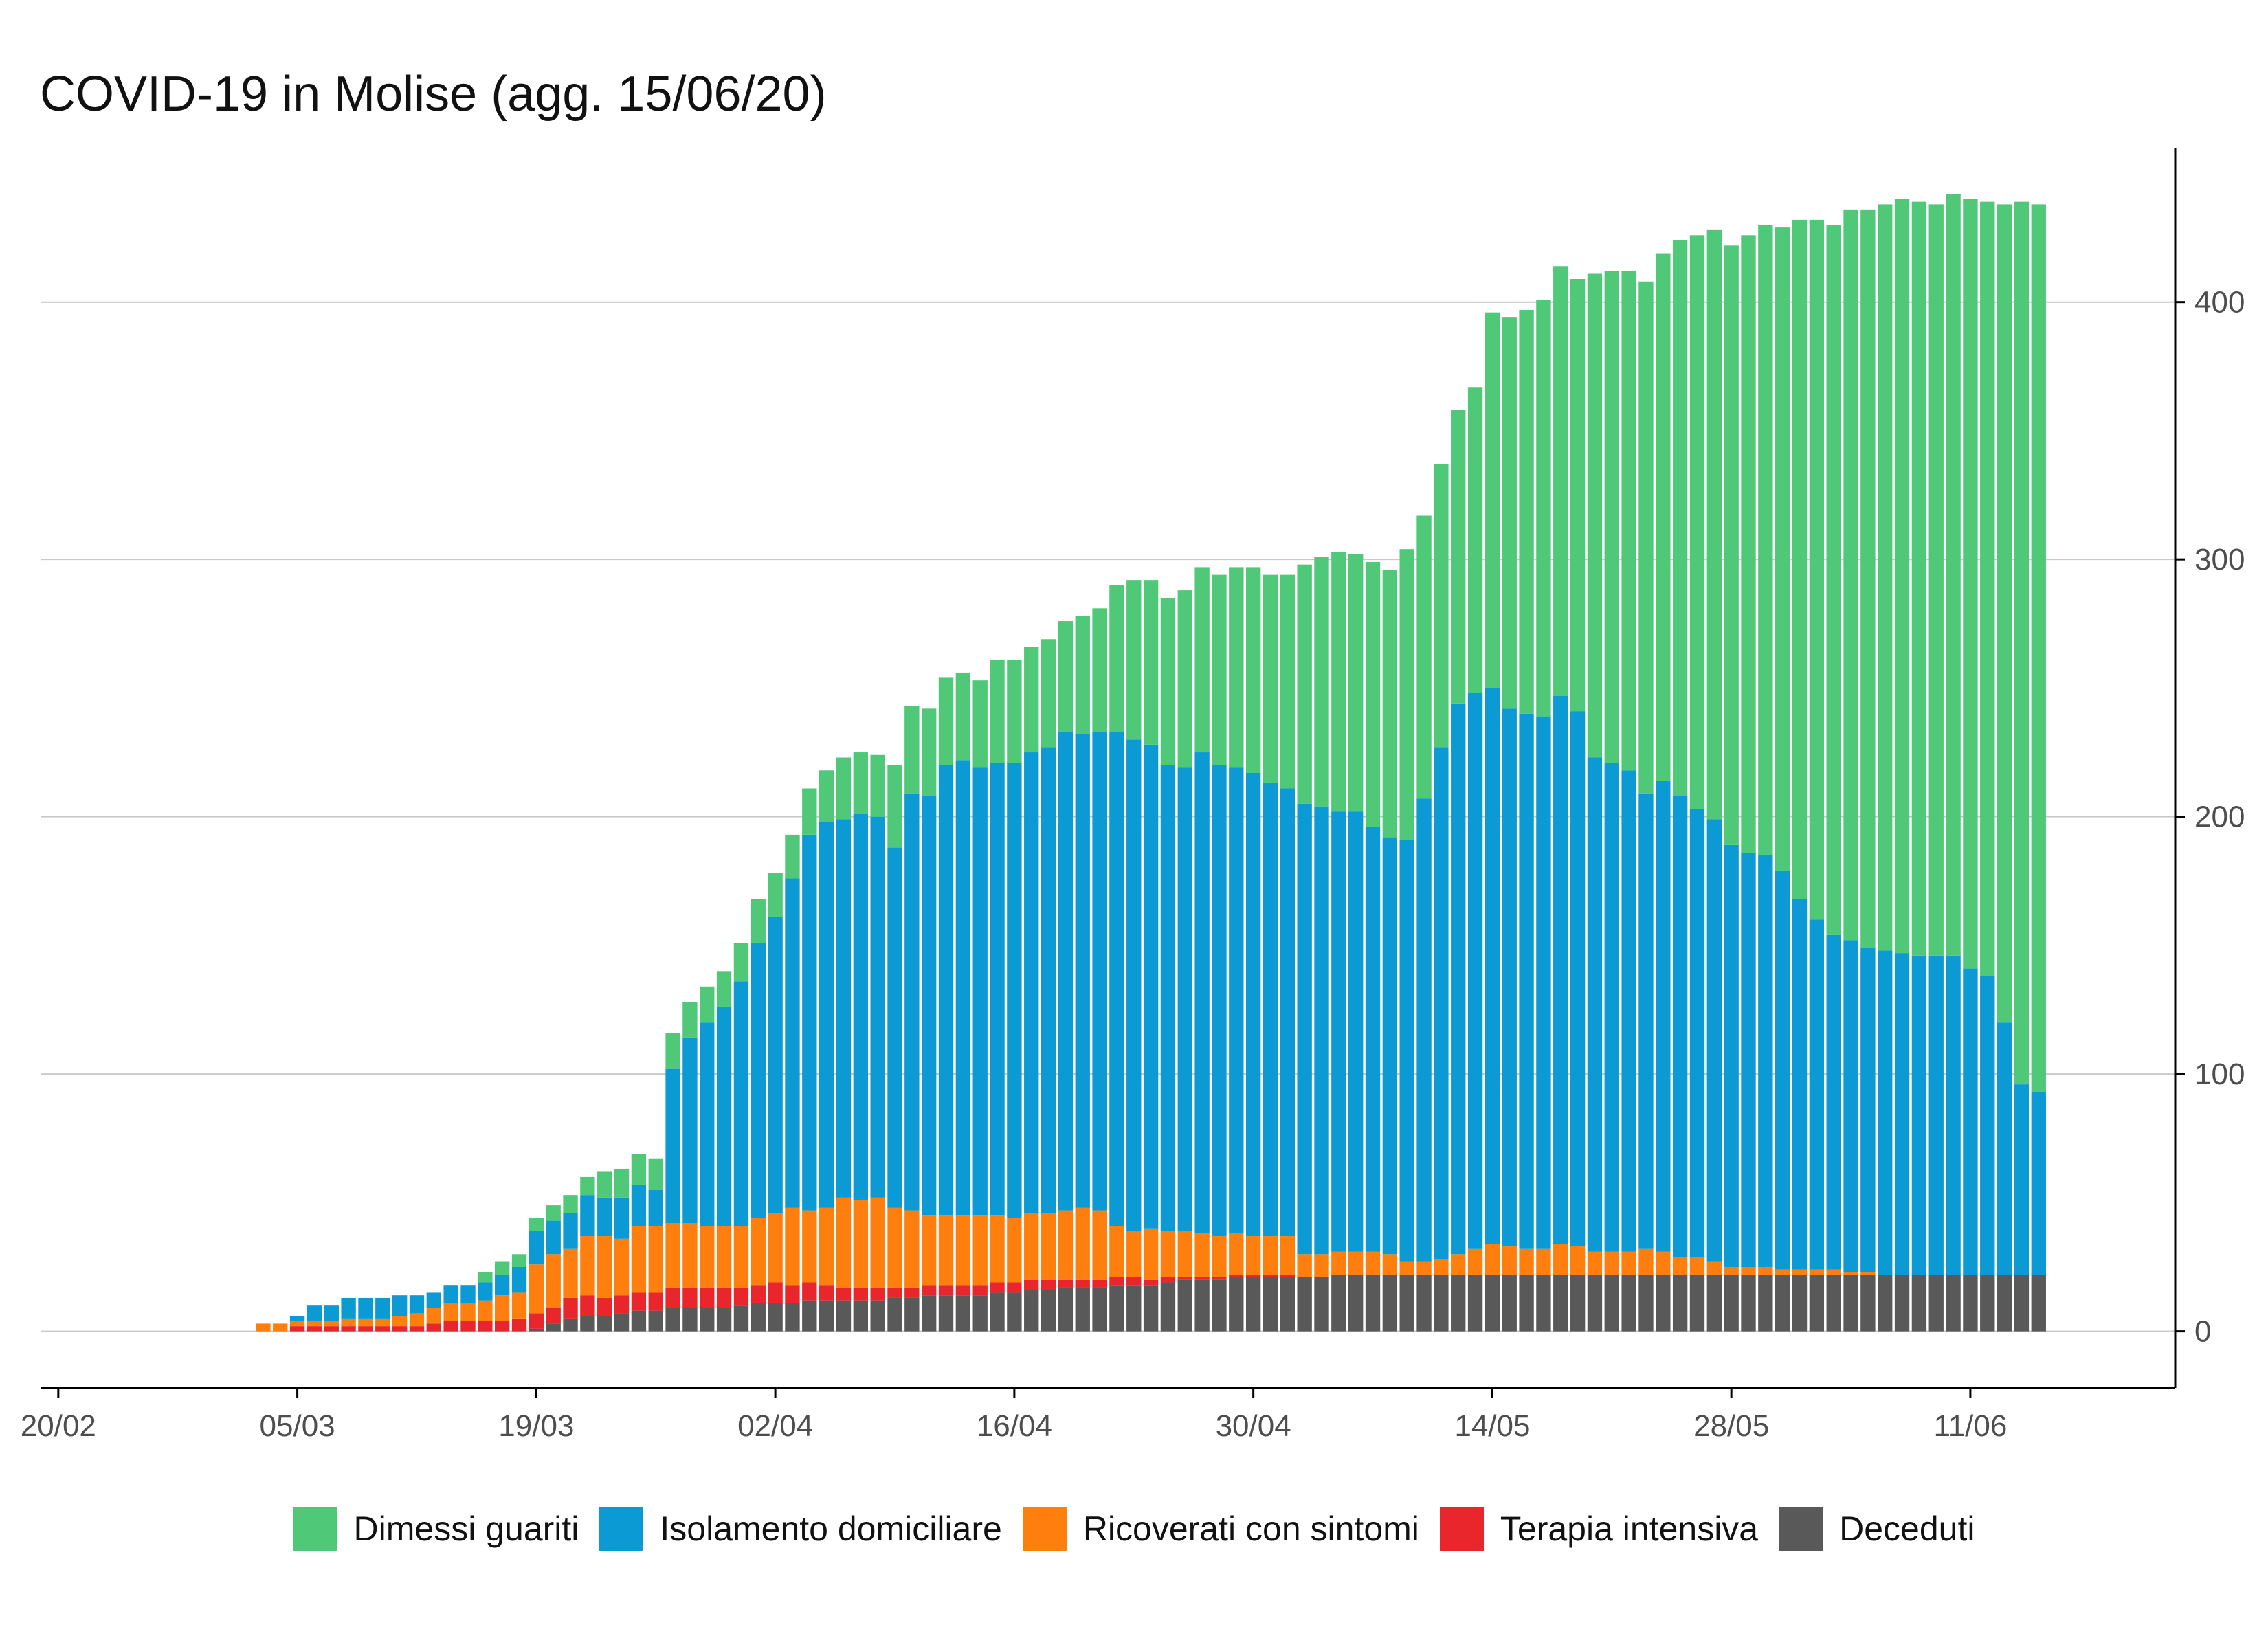  Describe the element at coordinates (1970, 1426) in the screenshot. I see `x-tick-label: 11/06` at that location.